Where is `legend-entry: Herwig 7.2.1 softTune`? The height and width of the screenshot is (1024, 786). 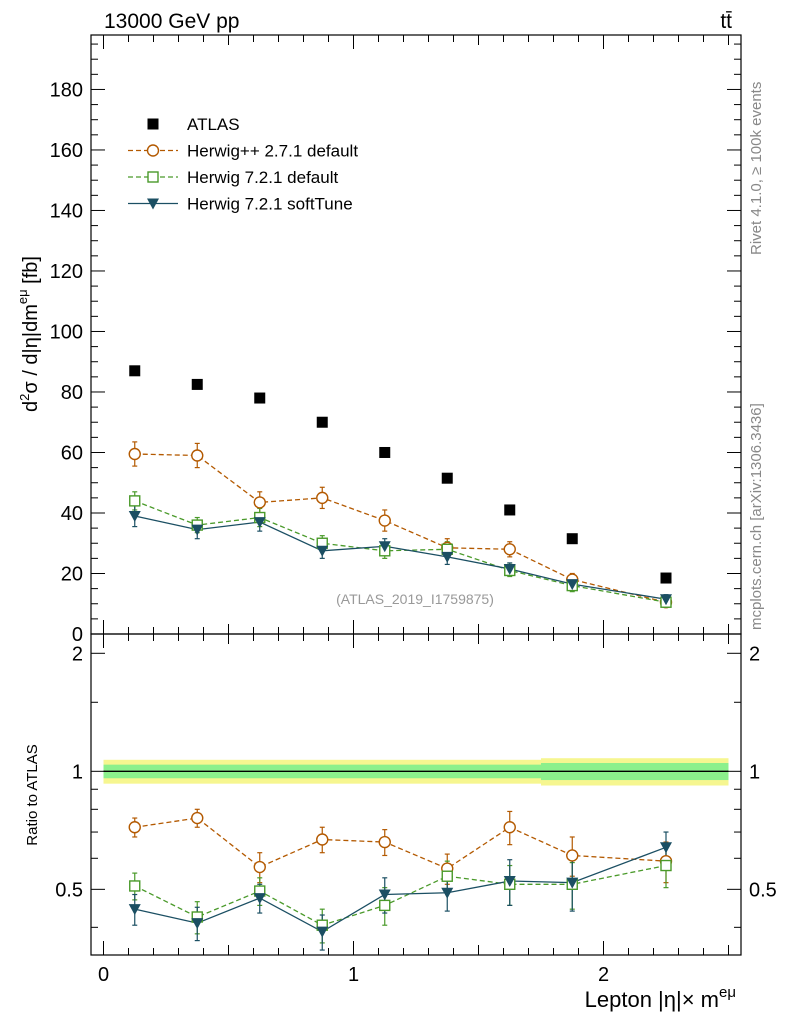 legend-entry: Herwig 7.2.1 softTune is located at coordinates (240, 204).